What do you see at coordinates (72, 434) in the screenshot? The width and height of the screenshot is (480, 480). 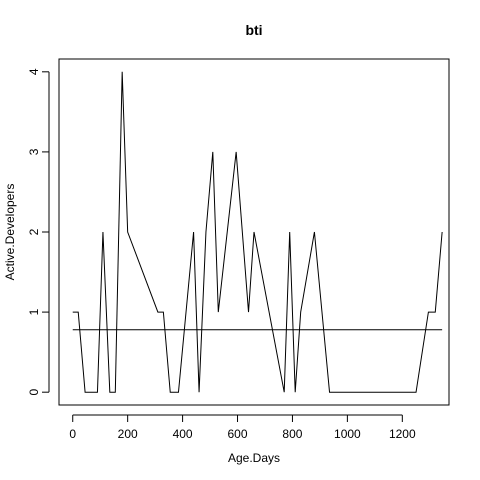 I see `x-tick-label: 0` at bounding box center [72, 434].